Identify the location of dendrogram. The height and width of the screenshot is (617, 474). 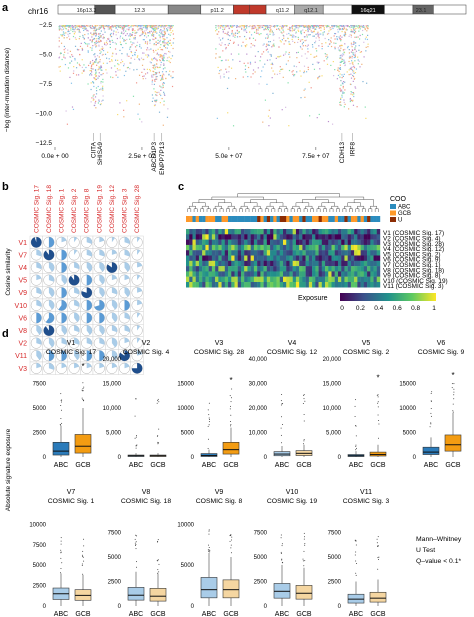
(283, 202).